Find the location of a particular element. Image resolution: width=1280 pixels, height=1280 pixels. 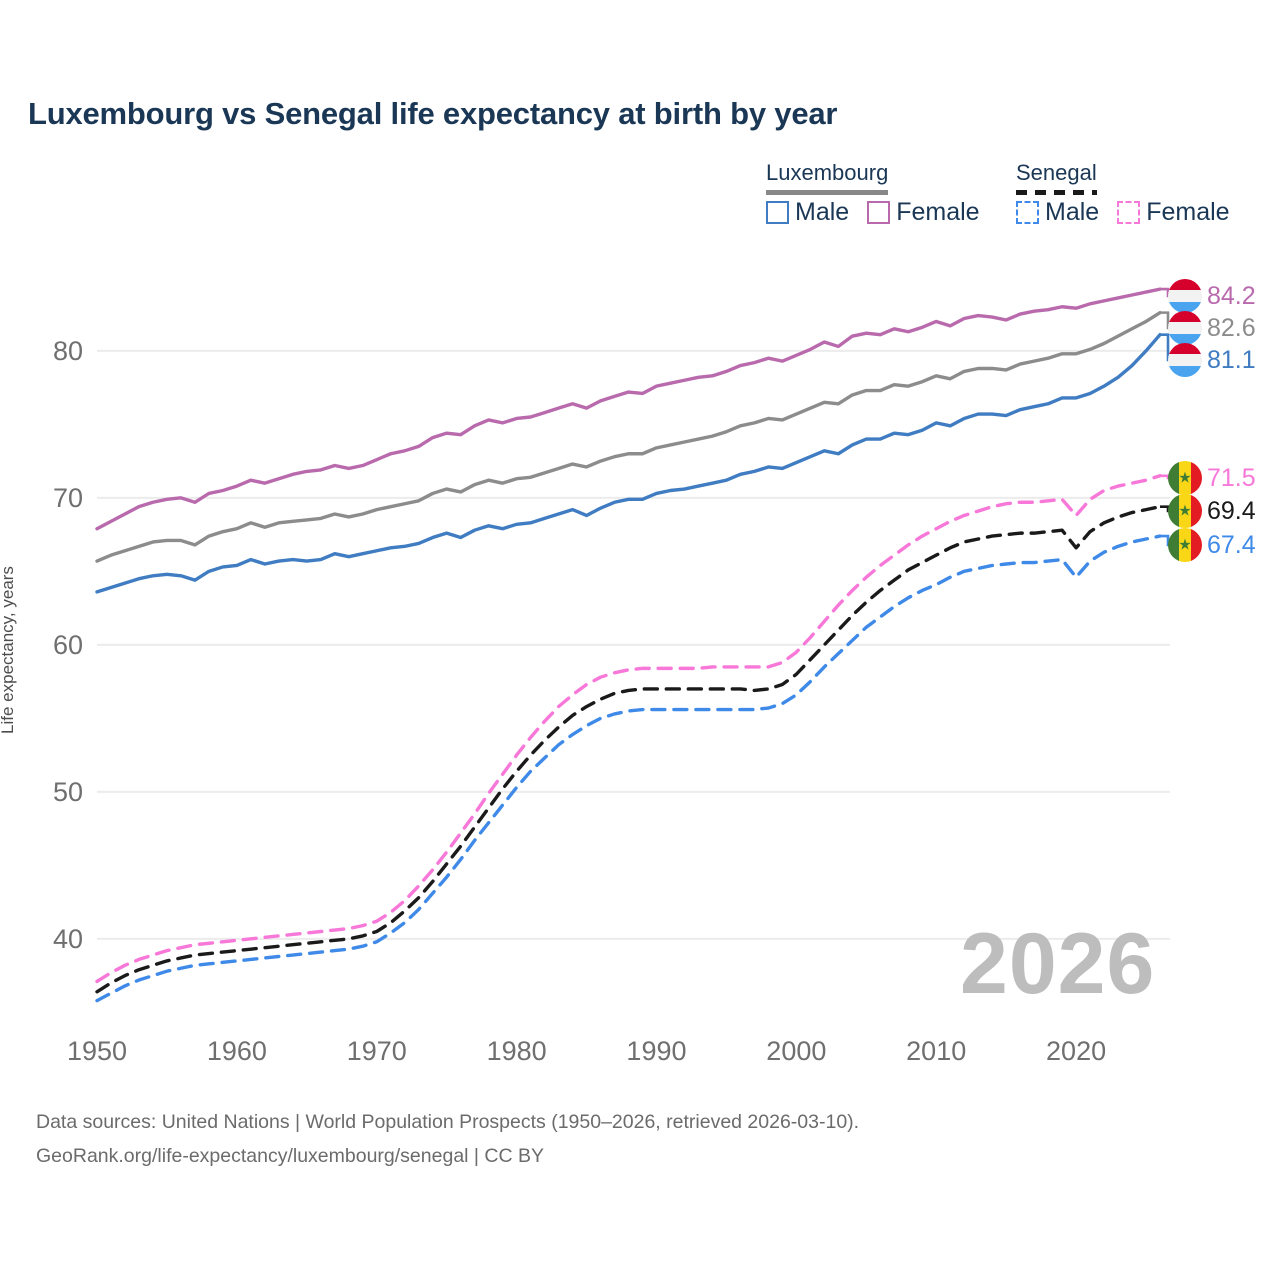

legend-item-senegal-male: Male is located at coordinates (1057, 212).